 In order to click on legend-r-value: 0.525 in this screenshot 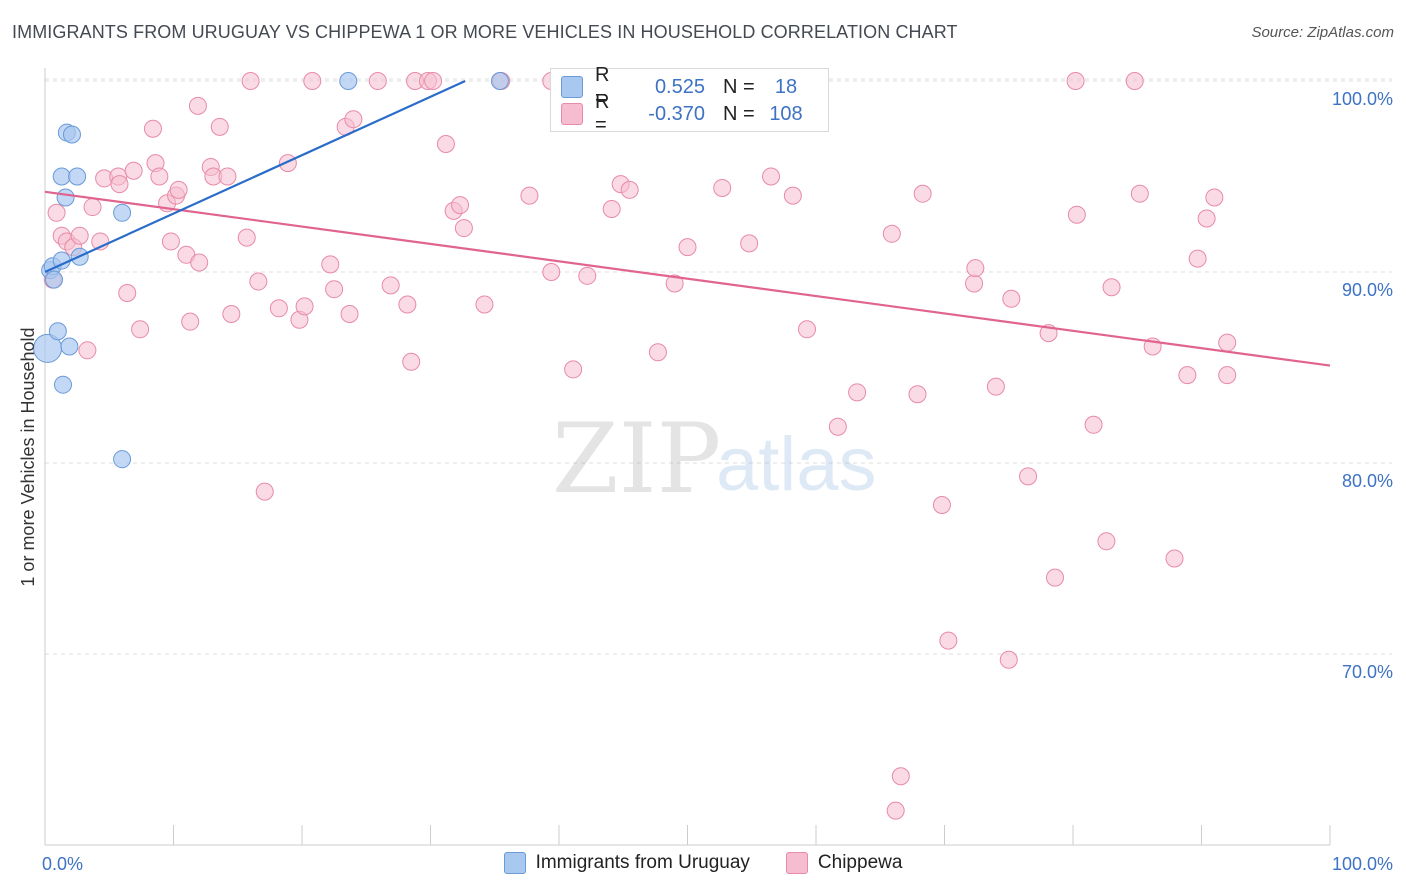, I will do `click(679, 86)`.